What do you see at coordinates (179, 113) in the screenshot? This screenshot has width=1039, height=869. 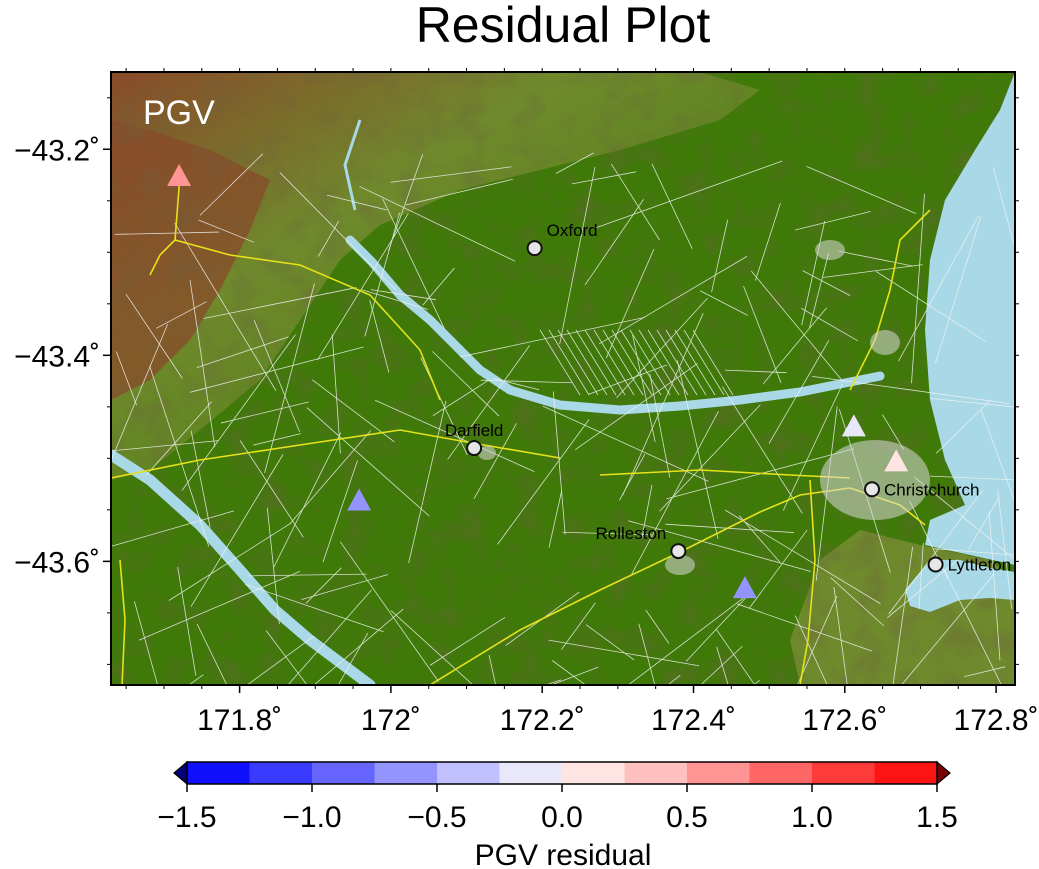 I see `panel-label: PGV` at bounding box center [179, 113].